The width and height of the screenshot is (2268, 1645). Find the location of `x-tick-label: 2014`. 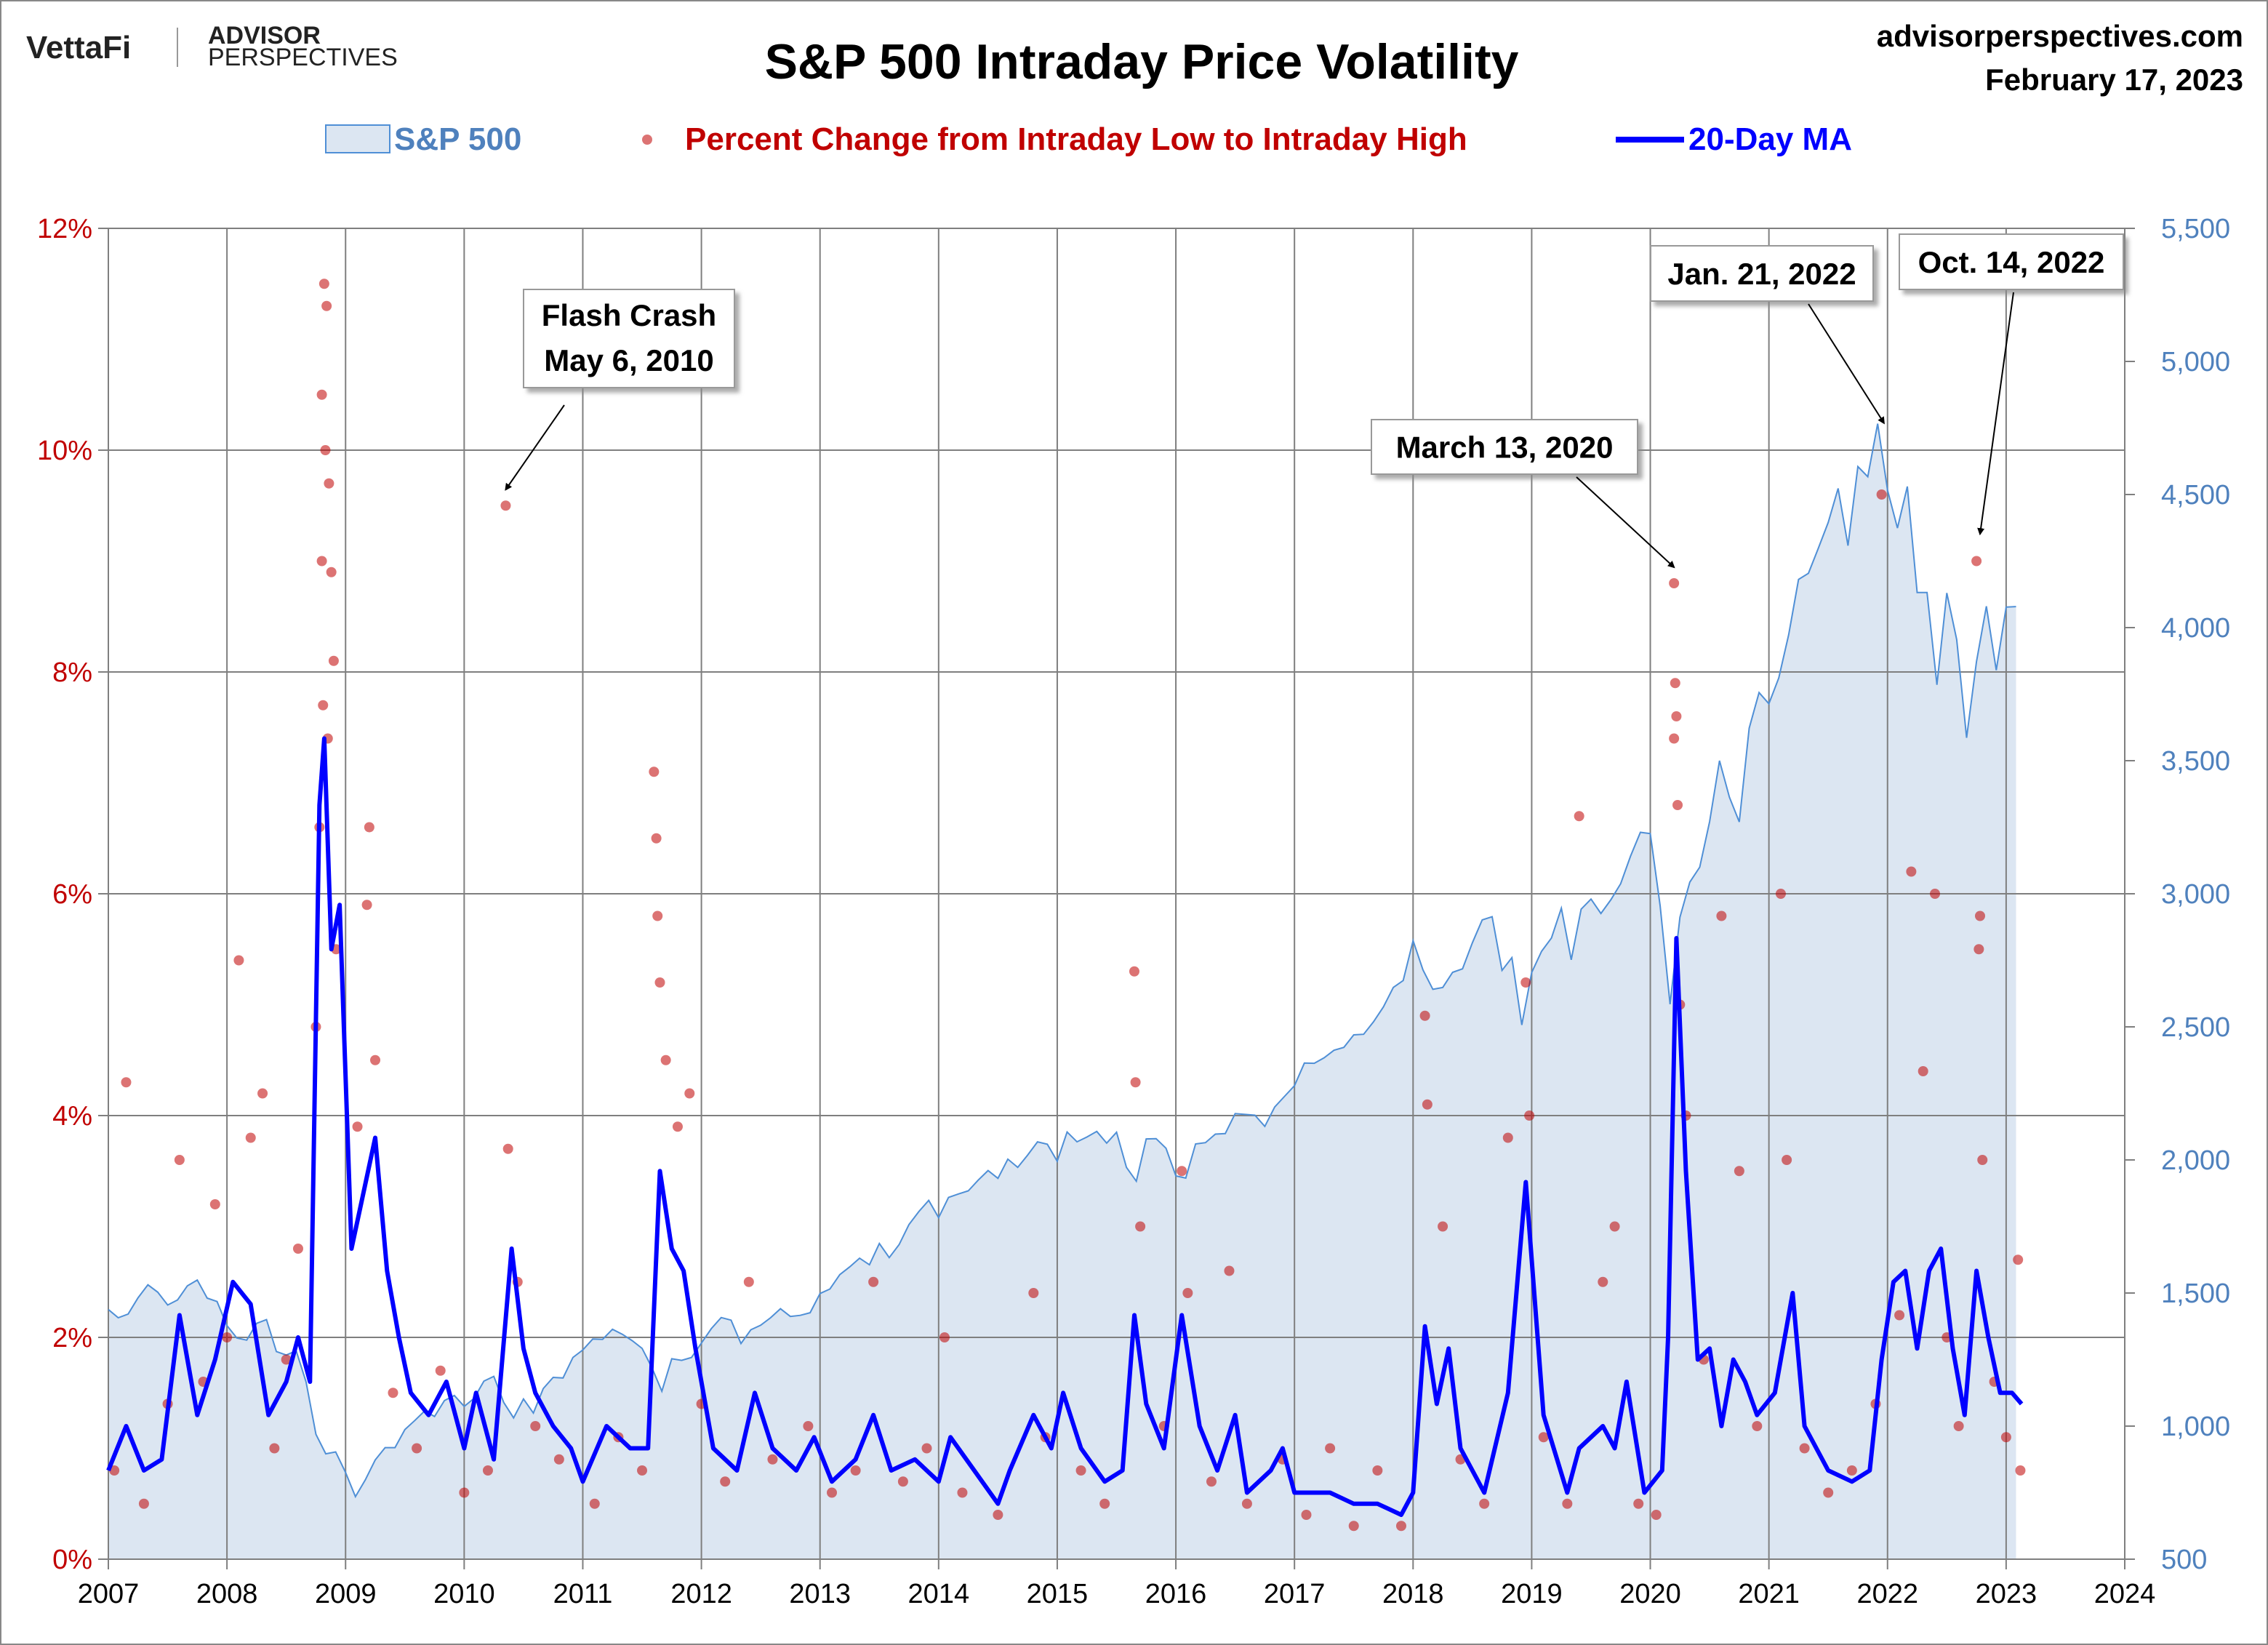

x-tick-label: 2014 is located at coordinates (939, 1594).